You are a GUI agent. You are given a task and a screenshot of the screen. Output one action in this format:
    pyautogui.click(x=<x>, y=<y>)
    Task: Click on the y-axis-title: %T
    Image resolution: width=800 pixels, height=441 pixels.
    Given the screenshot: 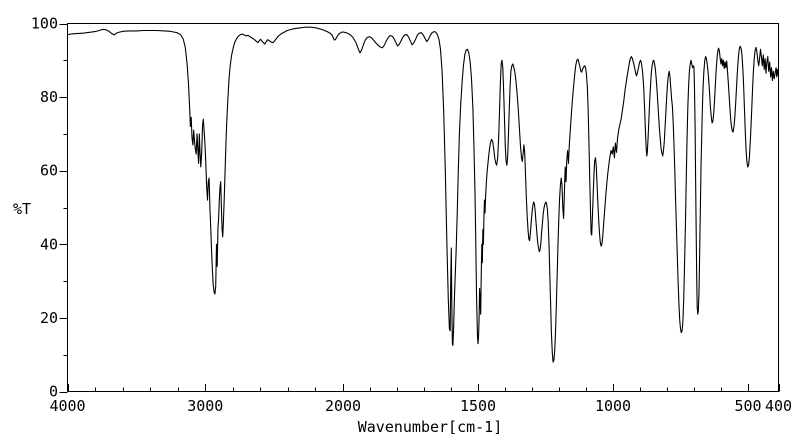 What is the action you would take?
    pyautogui.click(x=22, y=209)
    